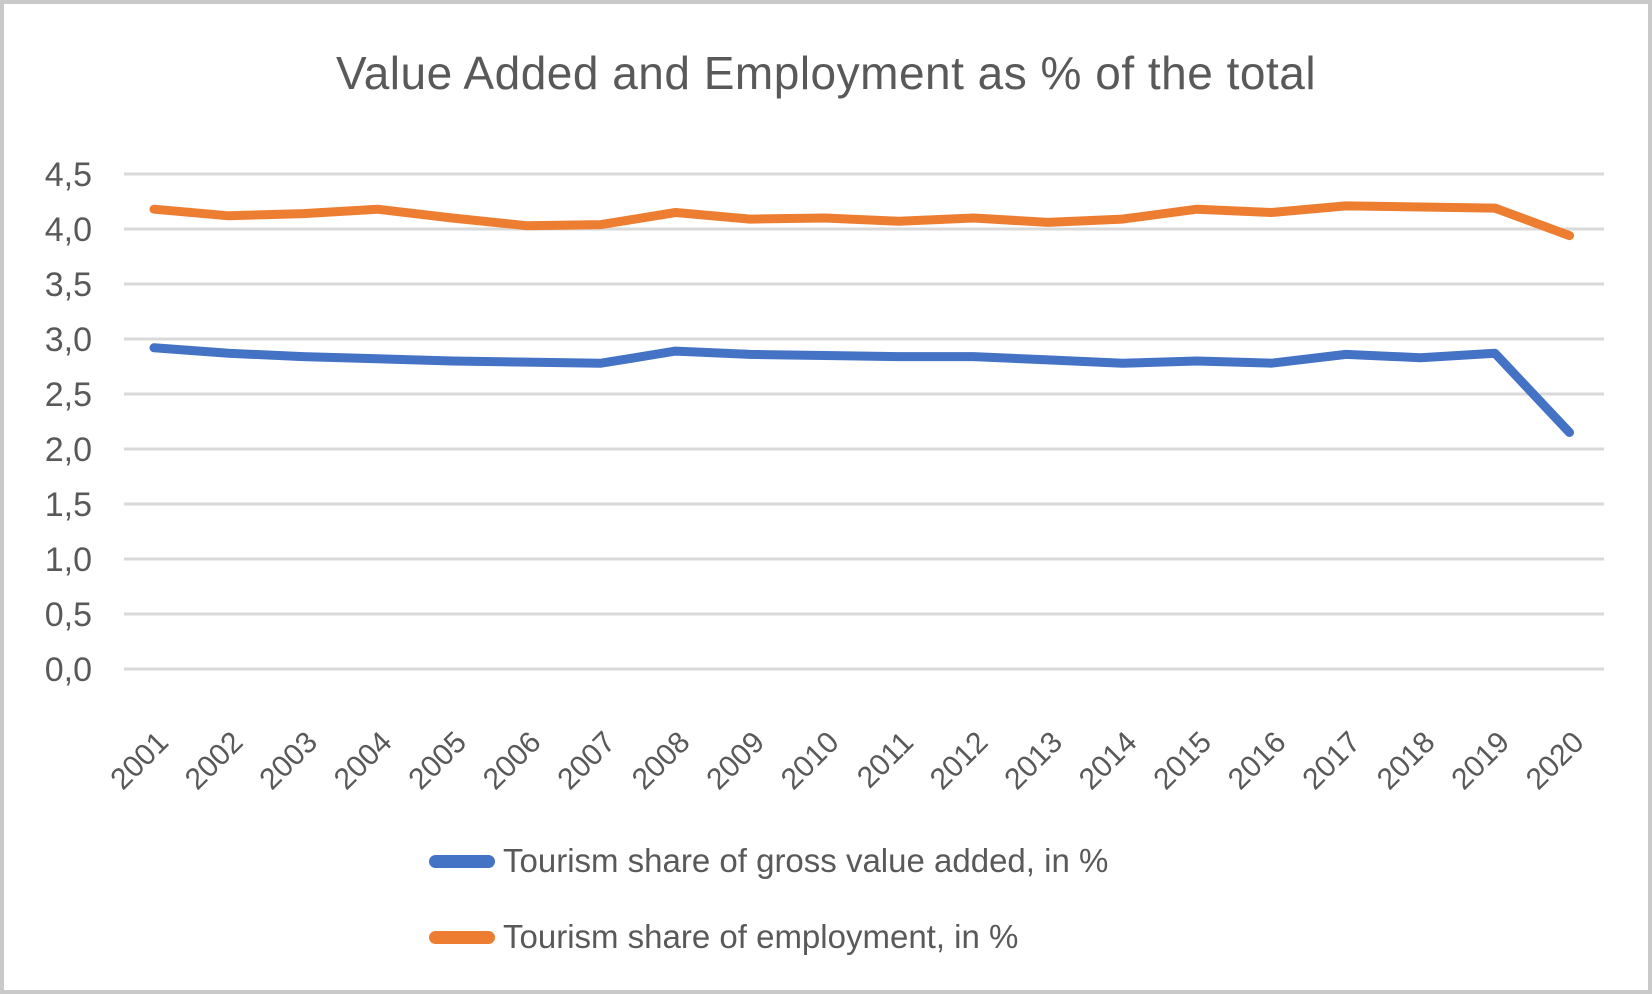 The image size is (1652, 994). What do you see at coordinates (1033, 761) in the screenshot?
I see `x-axis-tick-label: 2013` at bounding box center [1033, 761].